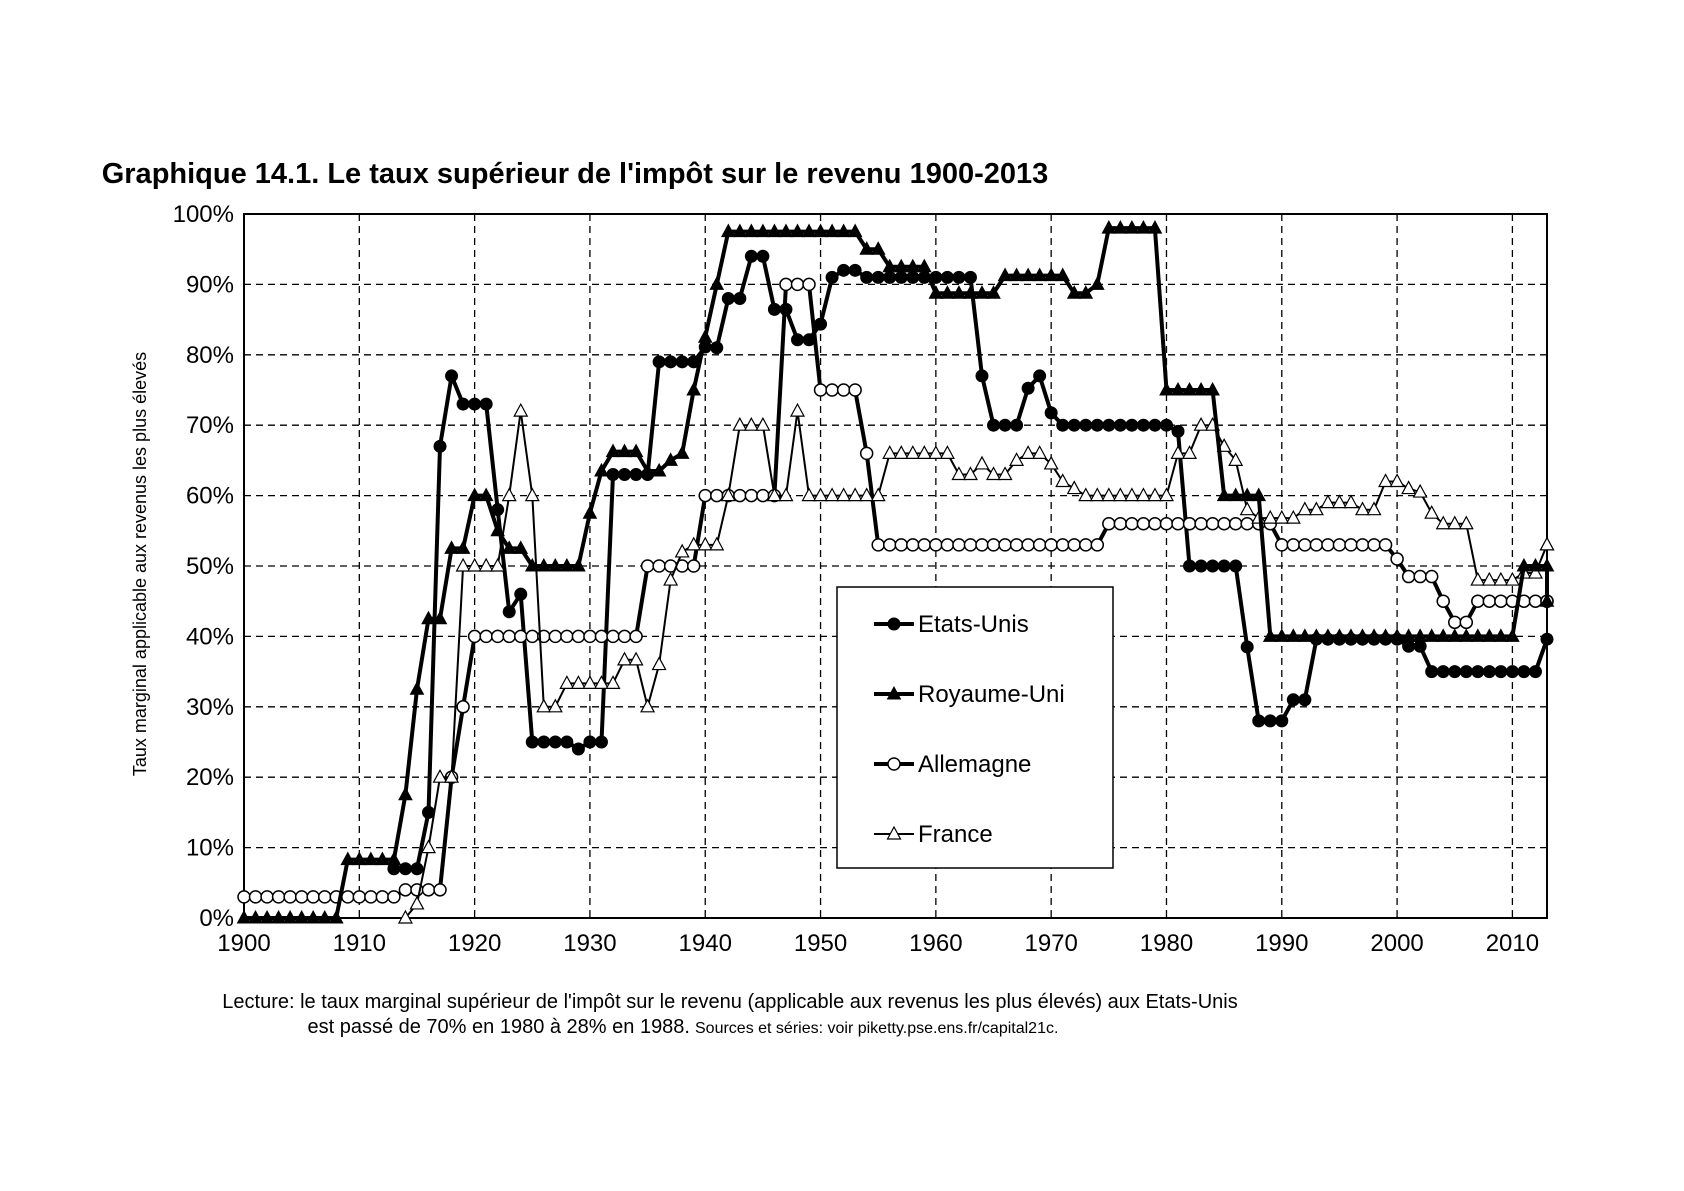  Describe the element at coordinates (894, 764) in the screenshot. I see `legend-marker-allemagne` at that location.